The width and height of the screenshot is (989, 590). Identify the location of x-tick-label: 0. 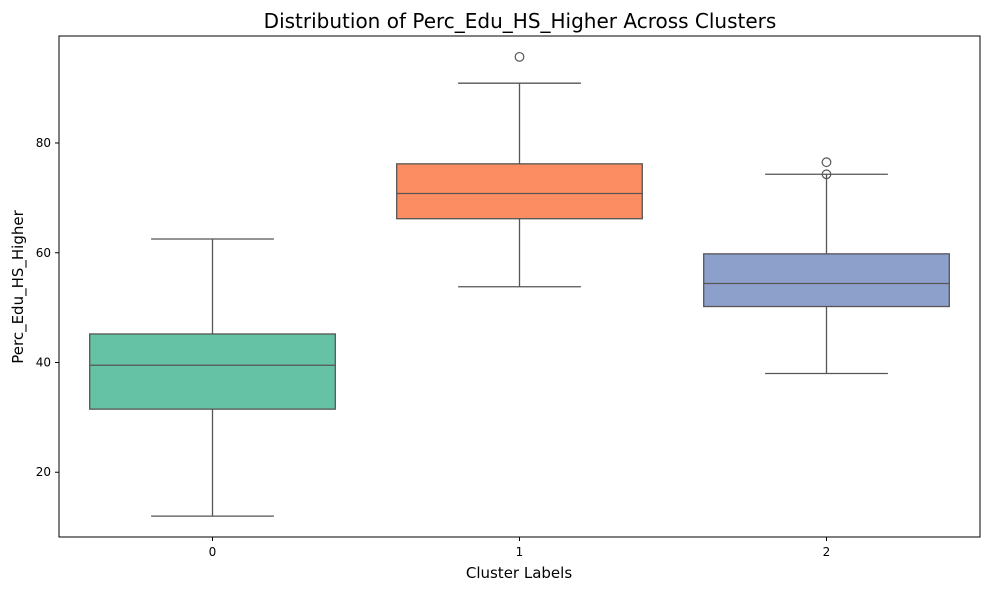
(213, 552).